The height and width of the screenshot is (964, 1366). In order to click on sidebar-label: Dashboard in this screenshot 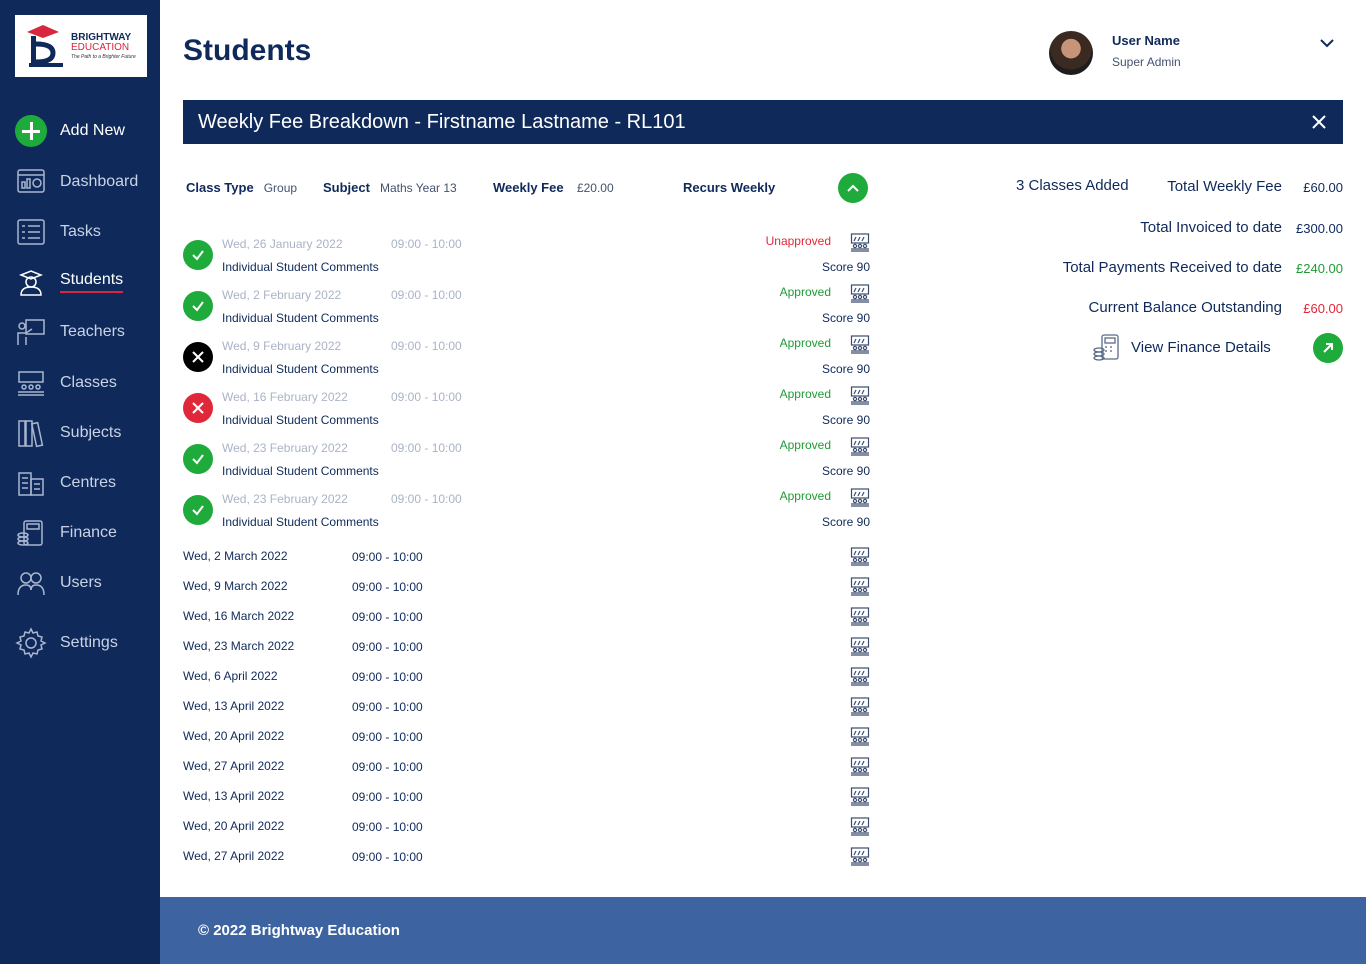, I will do `click(99, 181)`.